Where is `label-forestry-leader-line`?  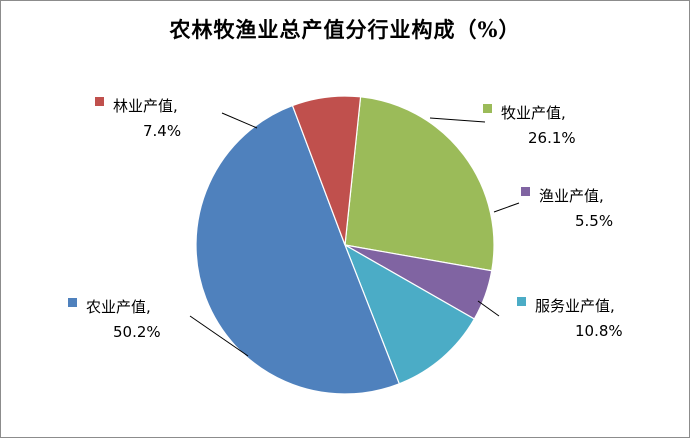
label-forestry-leader-line is located at coordinates (239, 120).